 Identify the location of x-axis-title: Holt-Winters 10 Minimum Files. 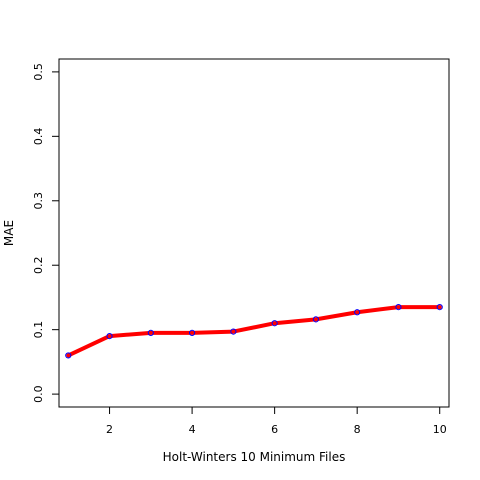
(254, 457).